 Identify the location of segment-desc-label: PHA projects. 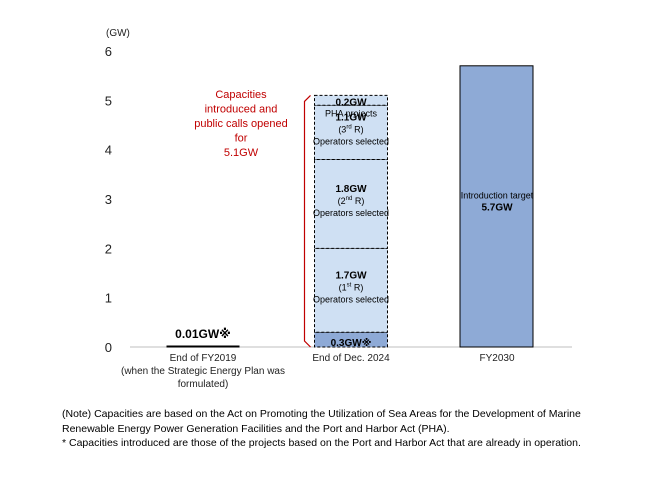
(351, 113).